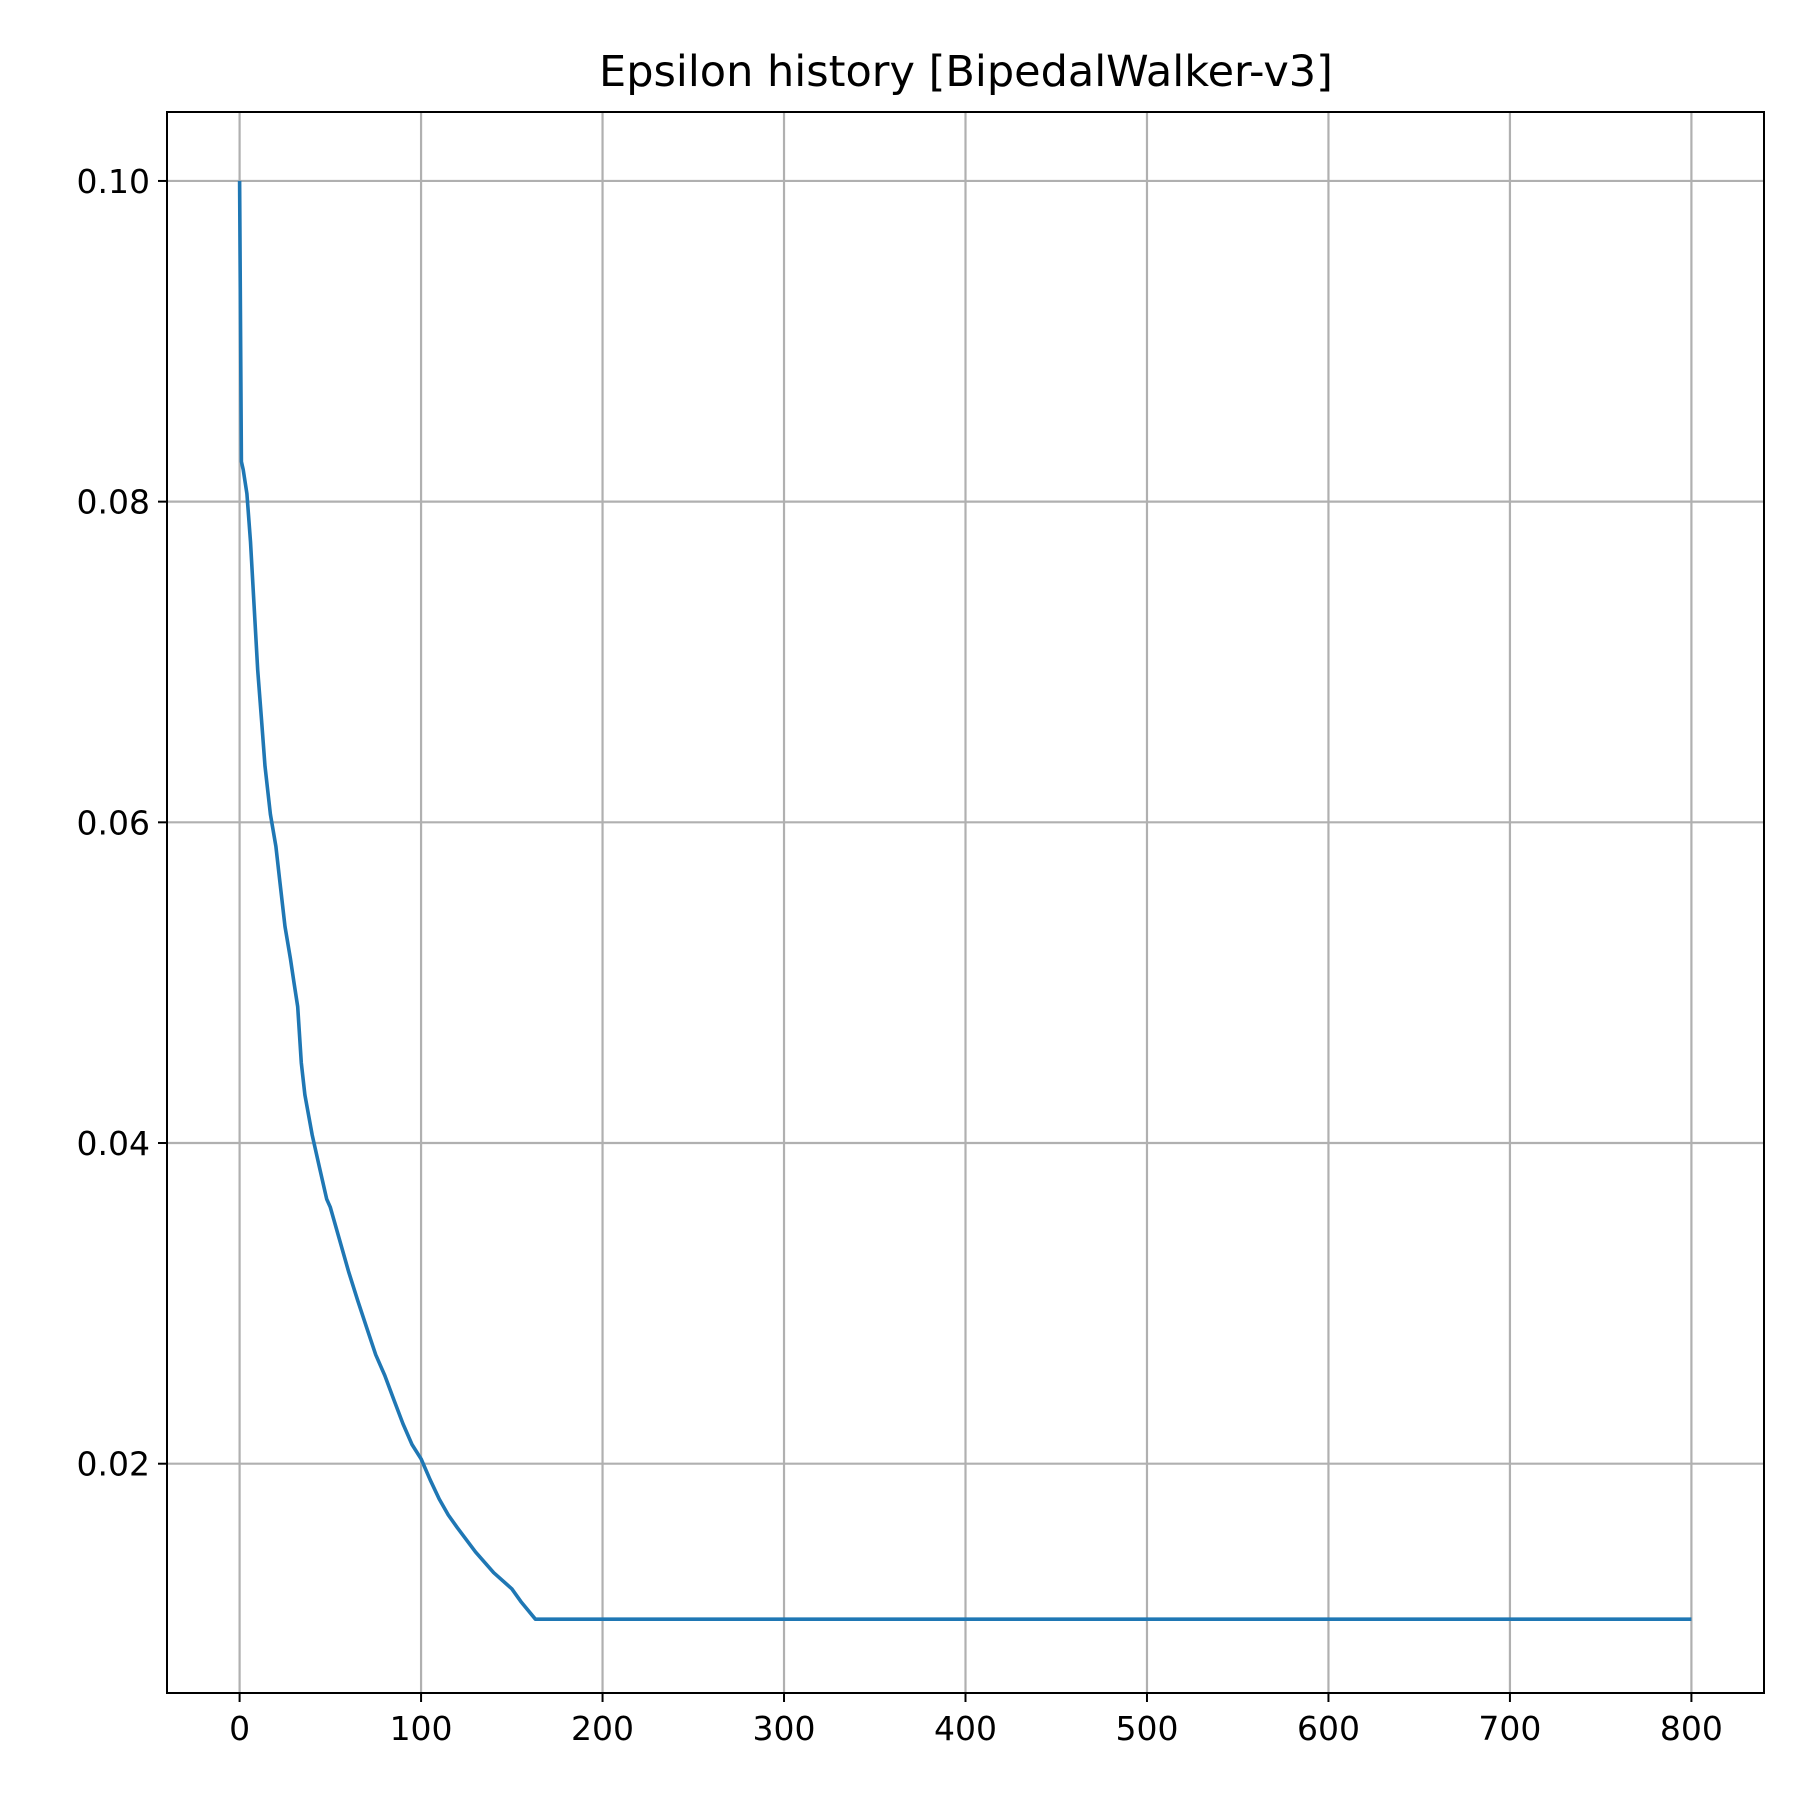 The width and height of the screenshot is (1800, 1800). Describe the element at coordinates (965, 1728) in the screenshot. I see `x-tick-label: 400` at that location.